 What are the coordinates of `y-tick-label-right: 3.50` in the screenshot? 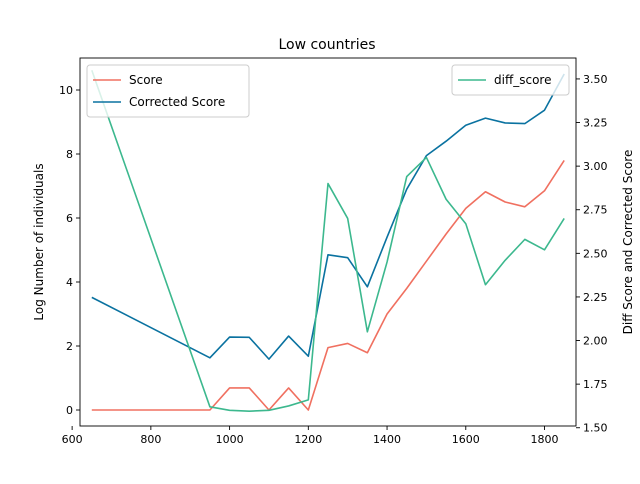 It's located at (595, 79).